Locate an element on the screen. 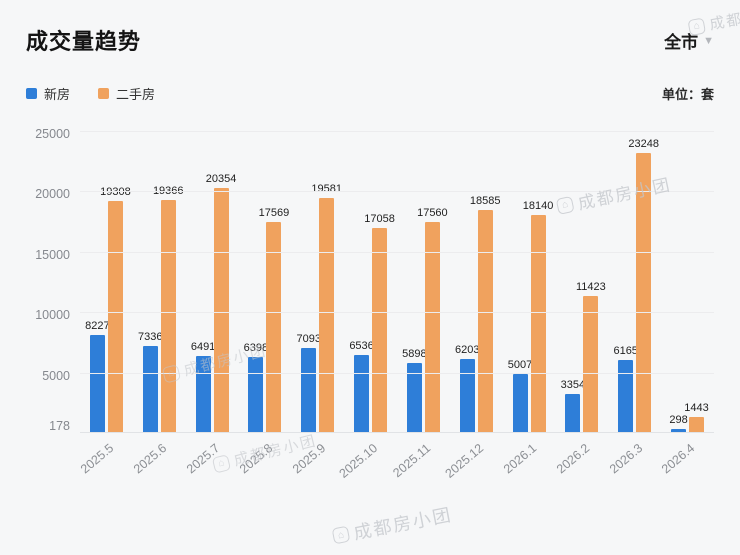 Image resolution: width=740 pixels, height=555 pixels. y-axis-label: 178 is located at coordinates (59, 426).